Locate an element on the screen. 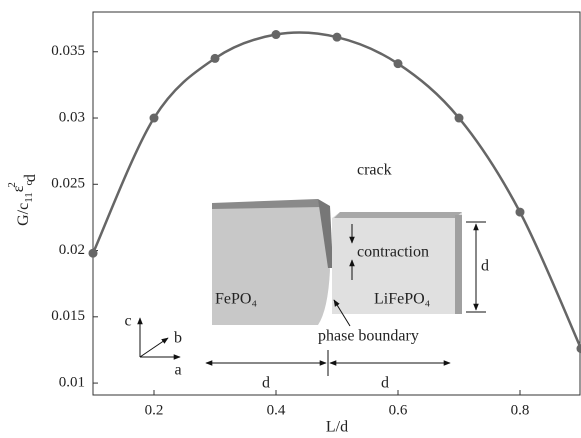 Image resolution: width=581 pixels, height=438 pixels. pointer-arrow is located at coordinates (342, 313).